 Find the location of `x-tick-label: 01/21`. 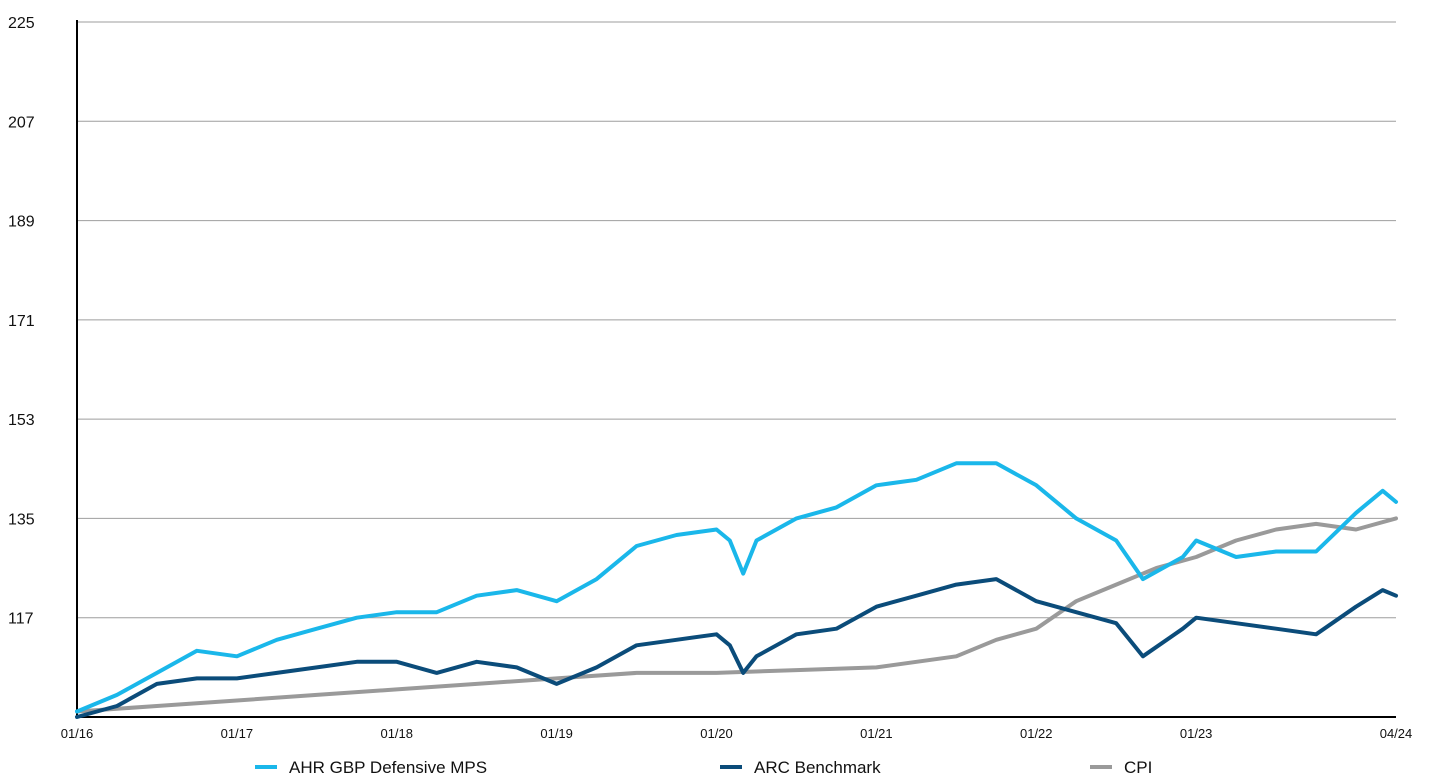

x-tick-label: 01/21 is located at coordinates (876, 733).